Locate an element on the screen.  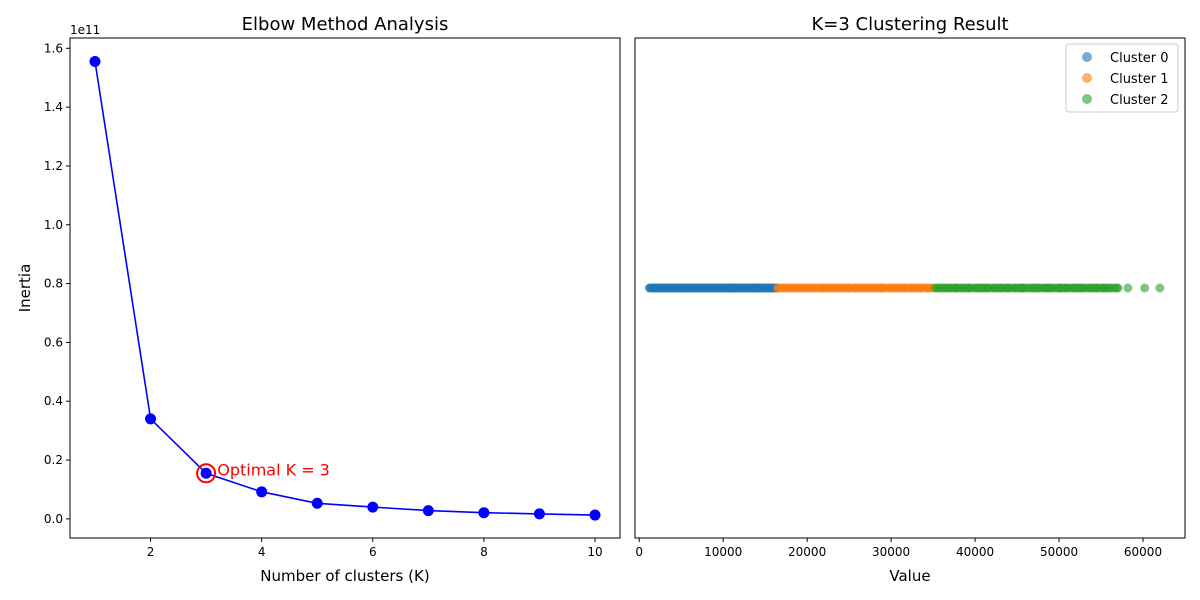
elbow-y-tick-label: 1.0 is located at coordinates (53, 225).